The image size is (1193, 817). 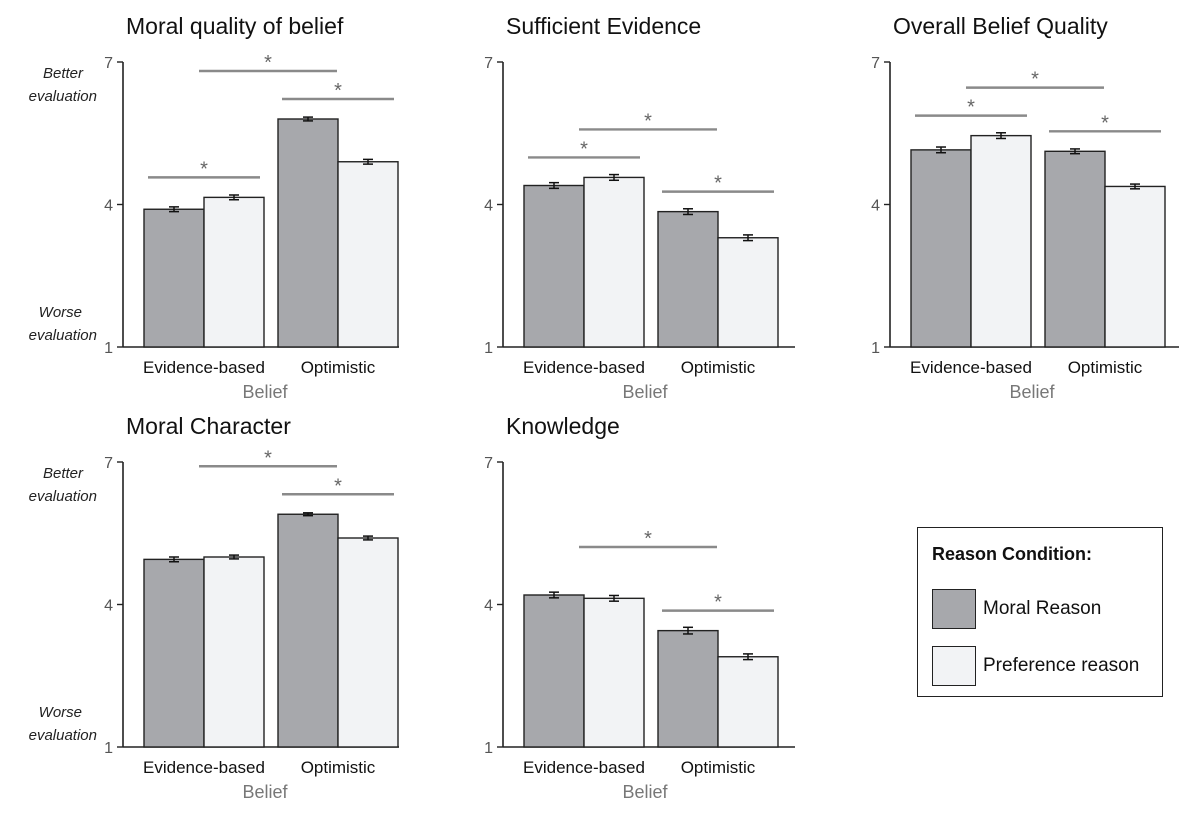 I want to click on legend-item-preference: Preference reason, so click(x=1035, y=666).